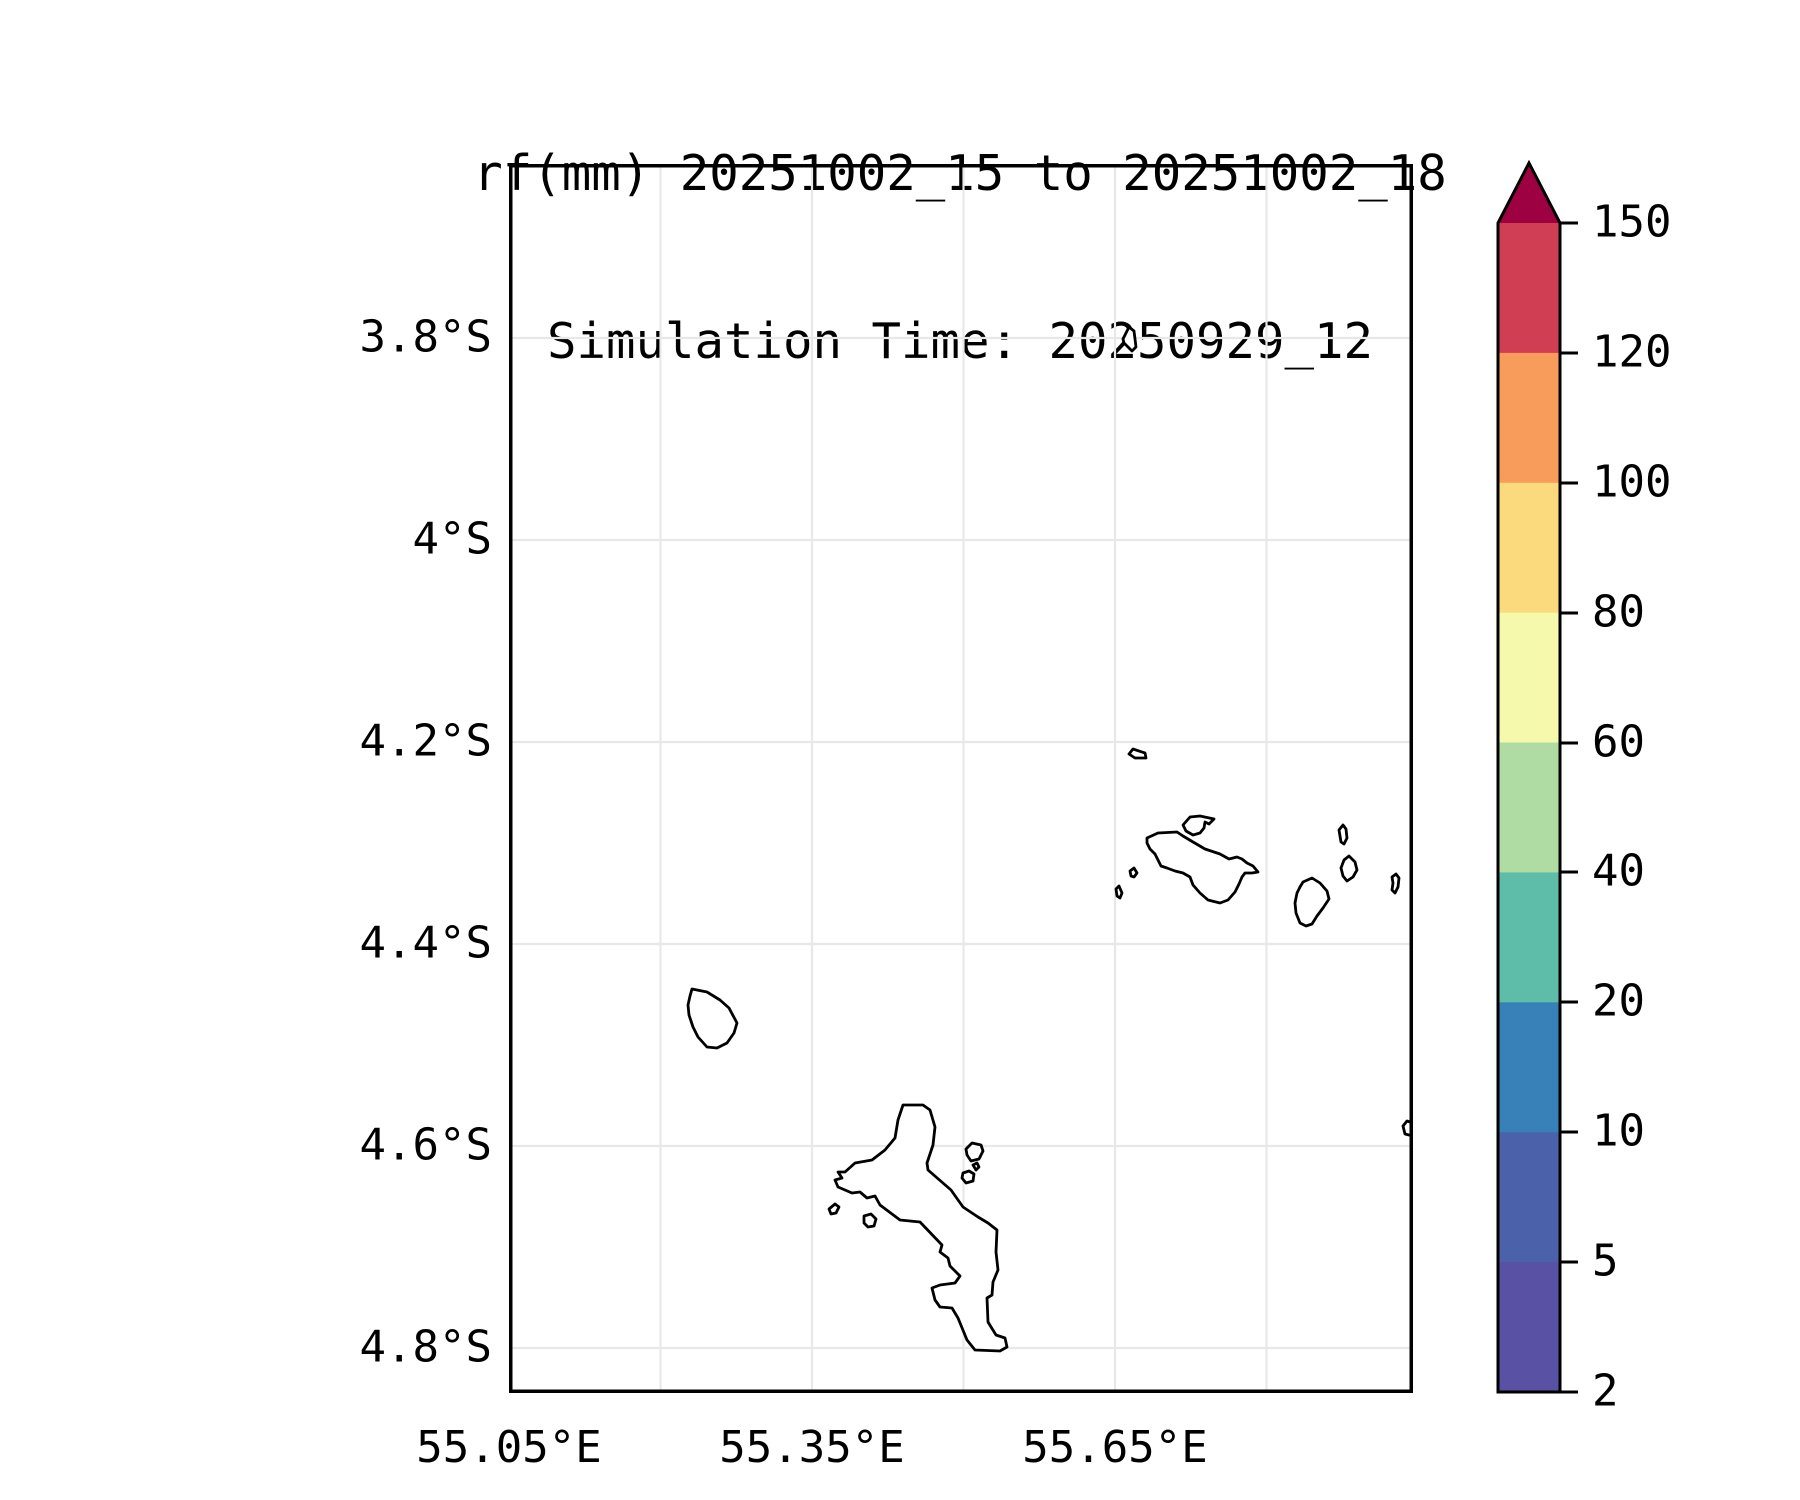  What do you see at coordinates (425, 1145) in the screenshot?
I see `y-tick-label: 4.6°S` at bounding box center [425, 1145].